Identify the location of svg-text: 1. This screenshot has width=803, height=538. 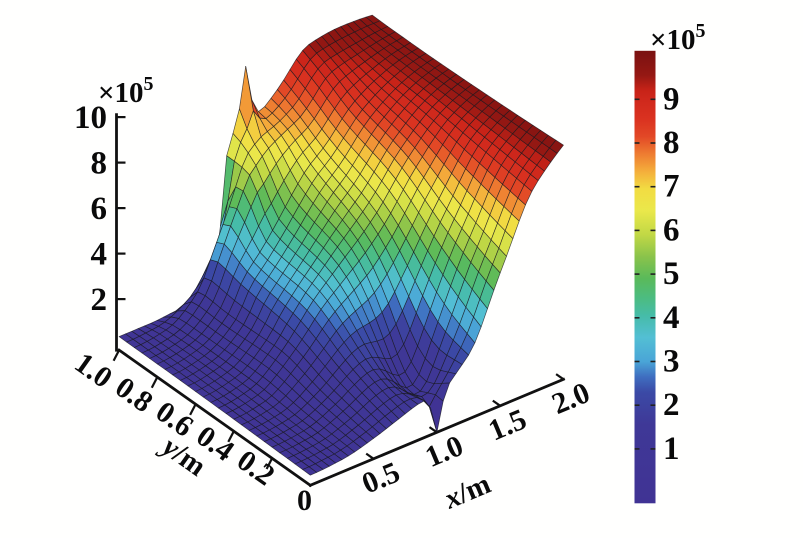
(671, 449).